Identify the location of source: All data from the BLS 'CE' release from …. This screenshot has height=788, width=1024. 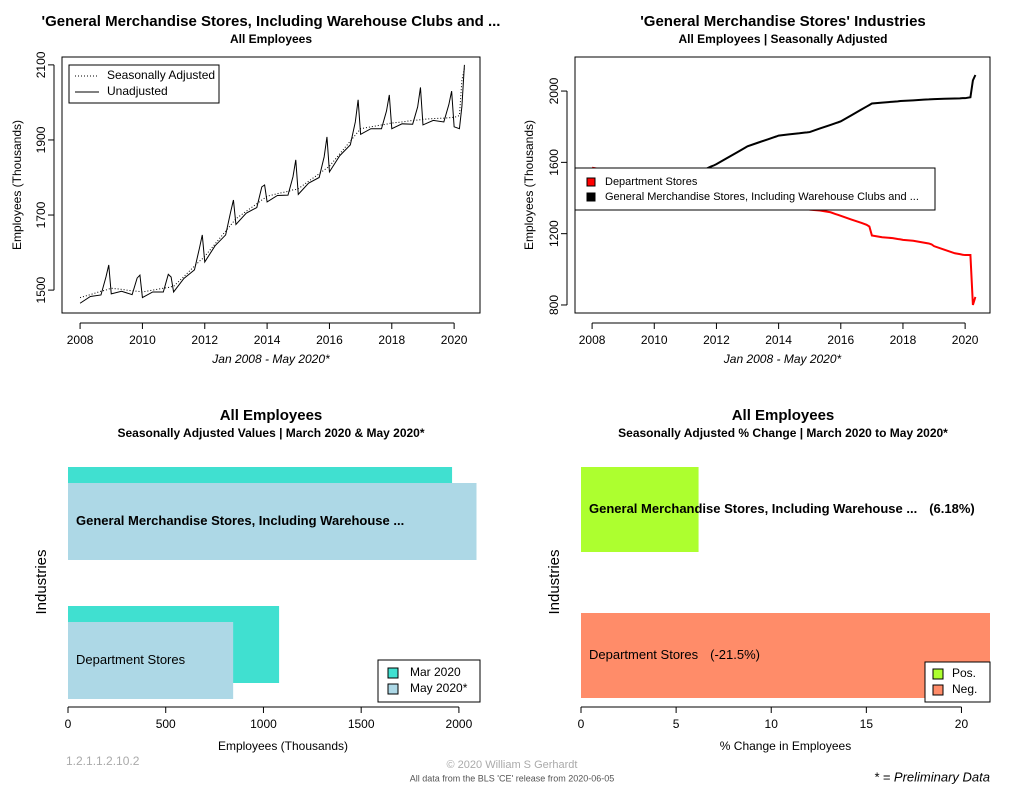
(512, 778).